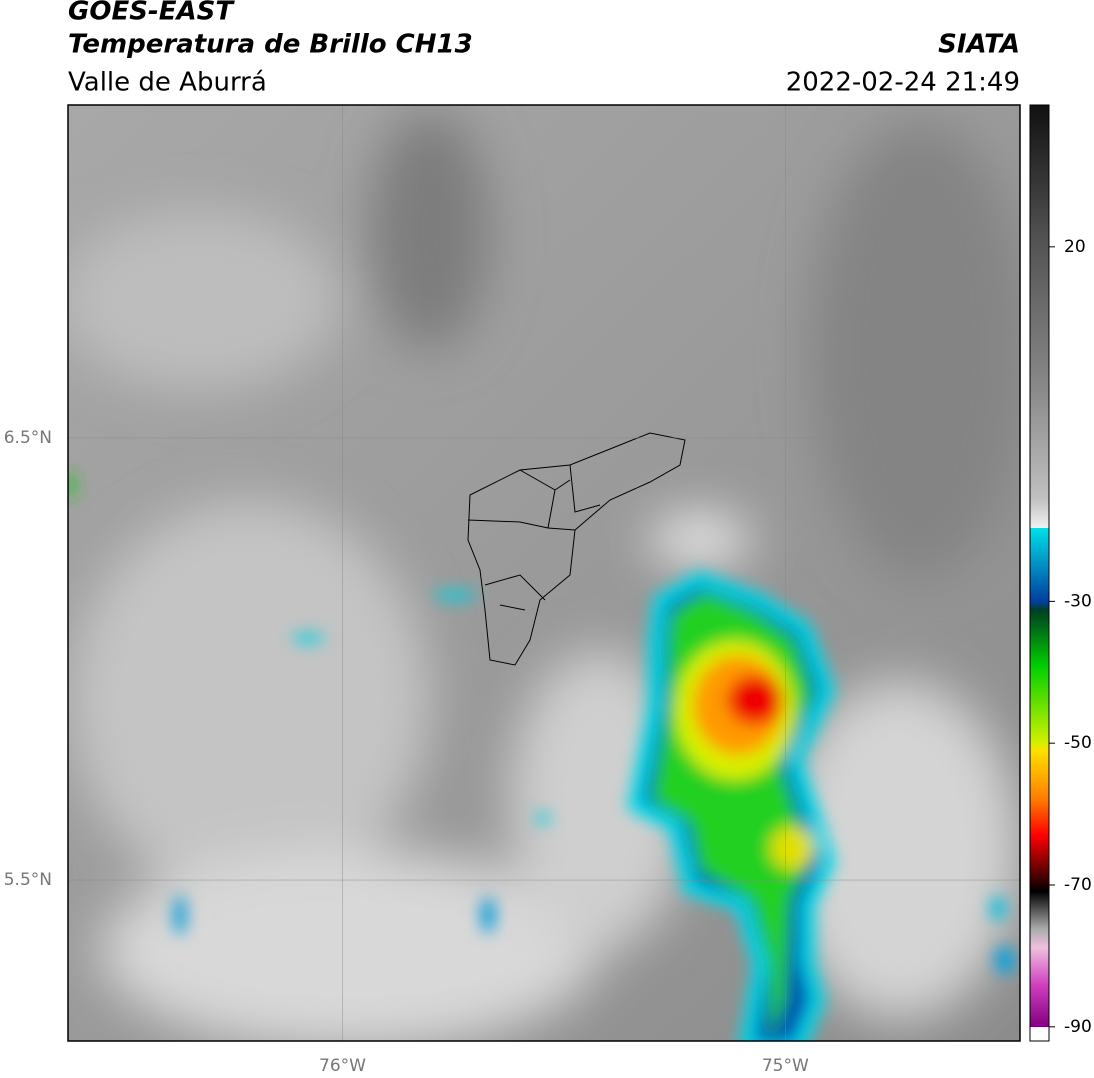  Describe the element at coordinates (28, 880) in the screenshot. I see `y-tick-label: 5.5°N` at that location.